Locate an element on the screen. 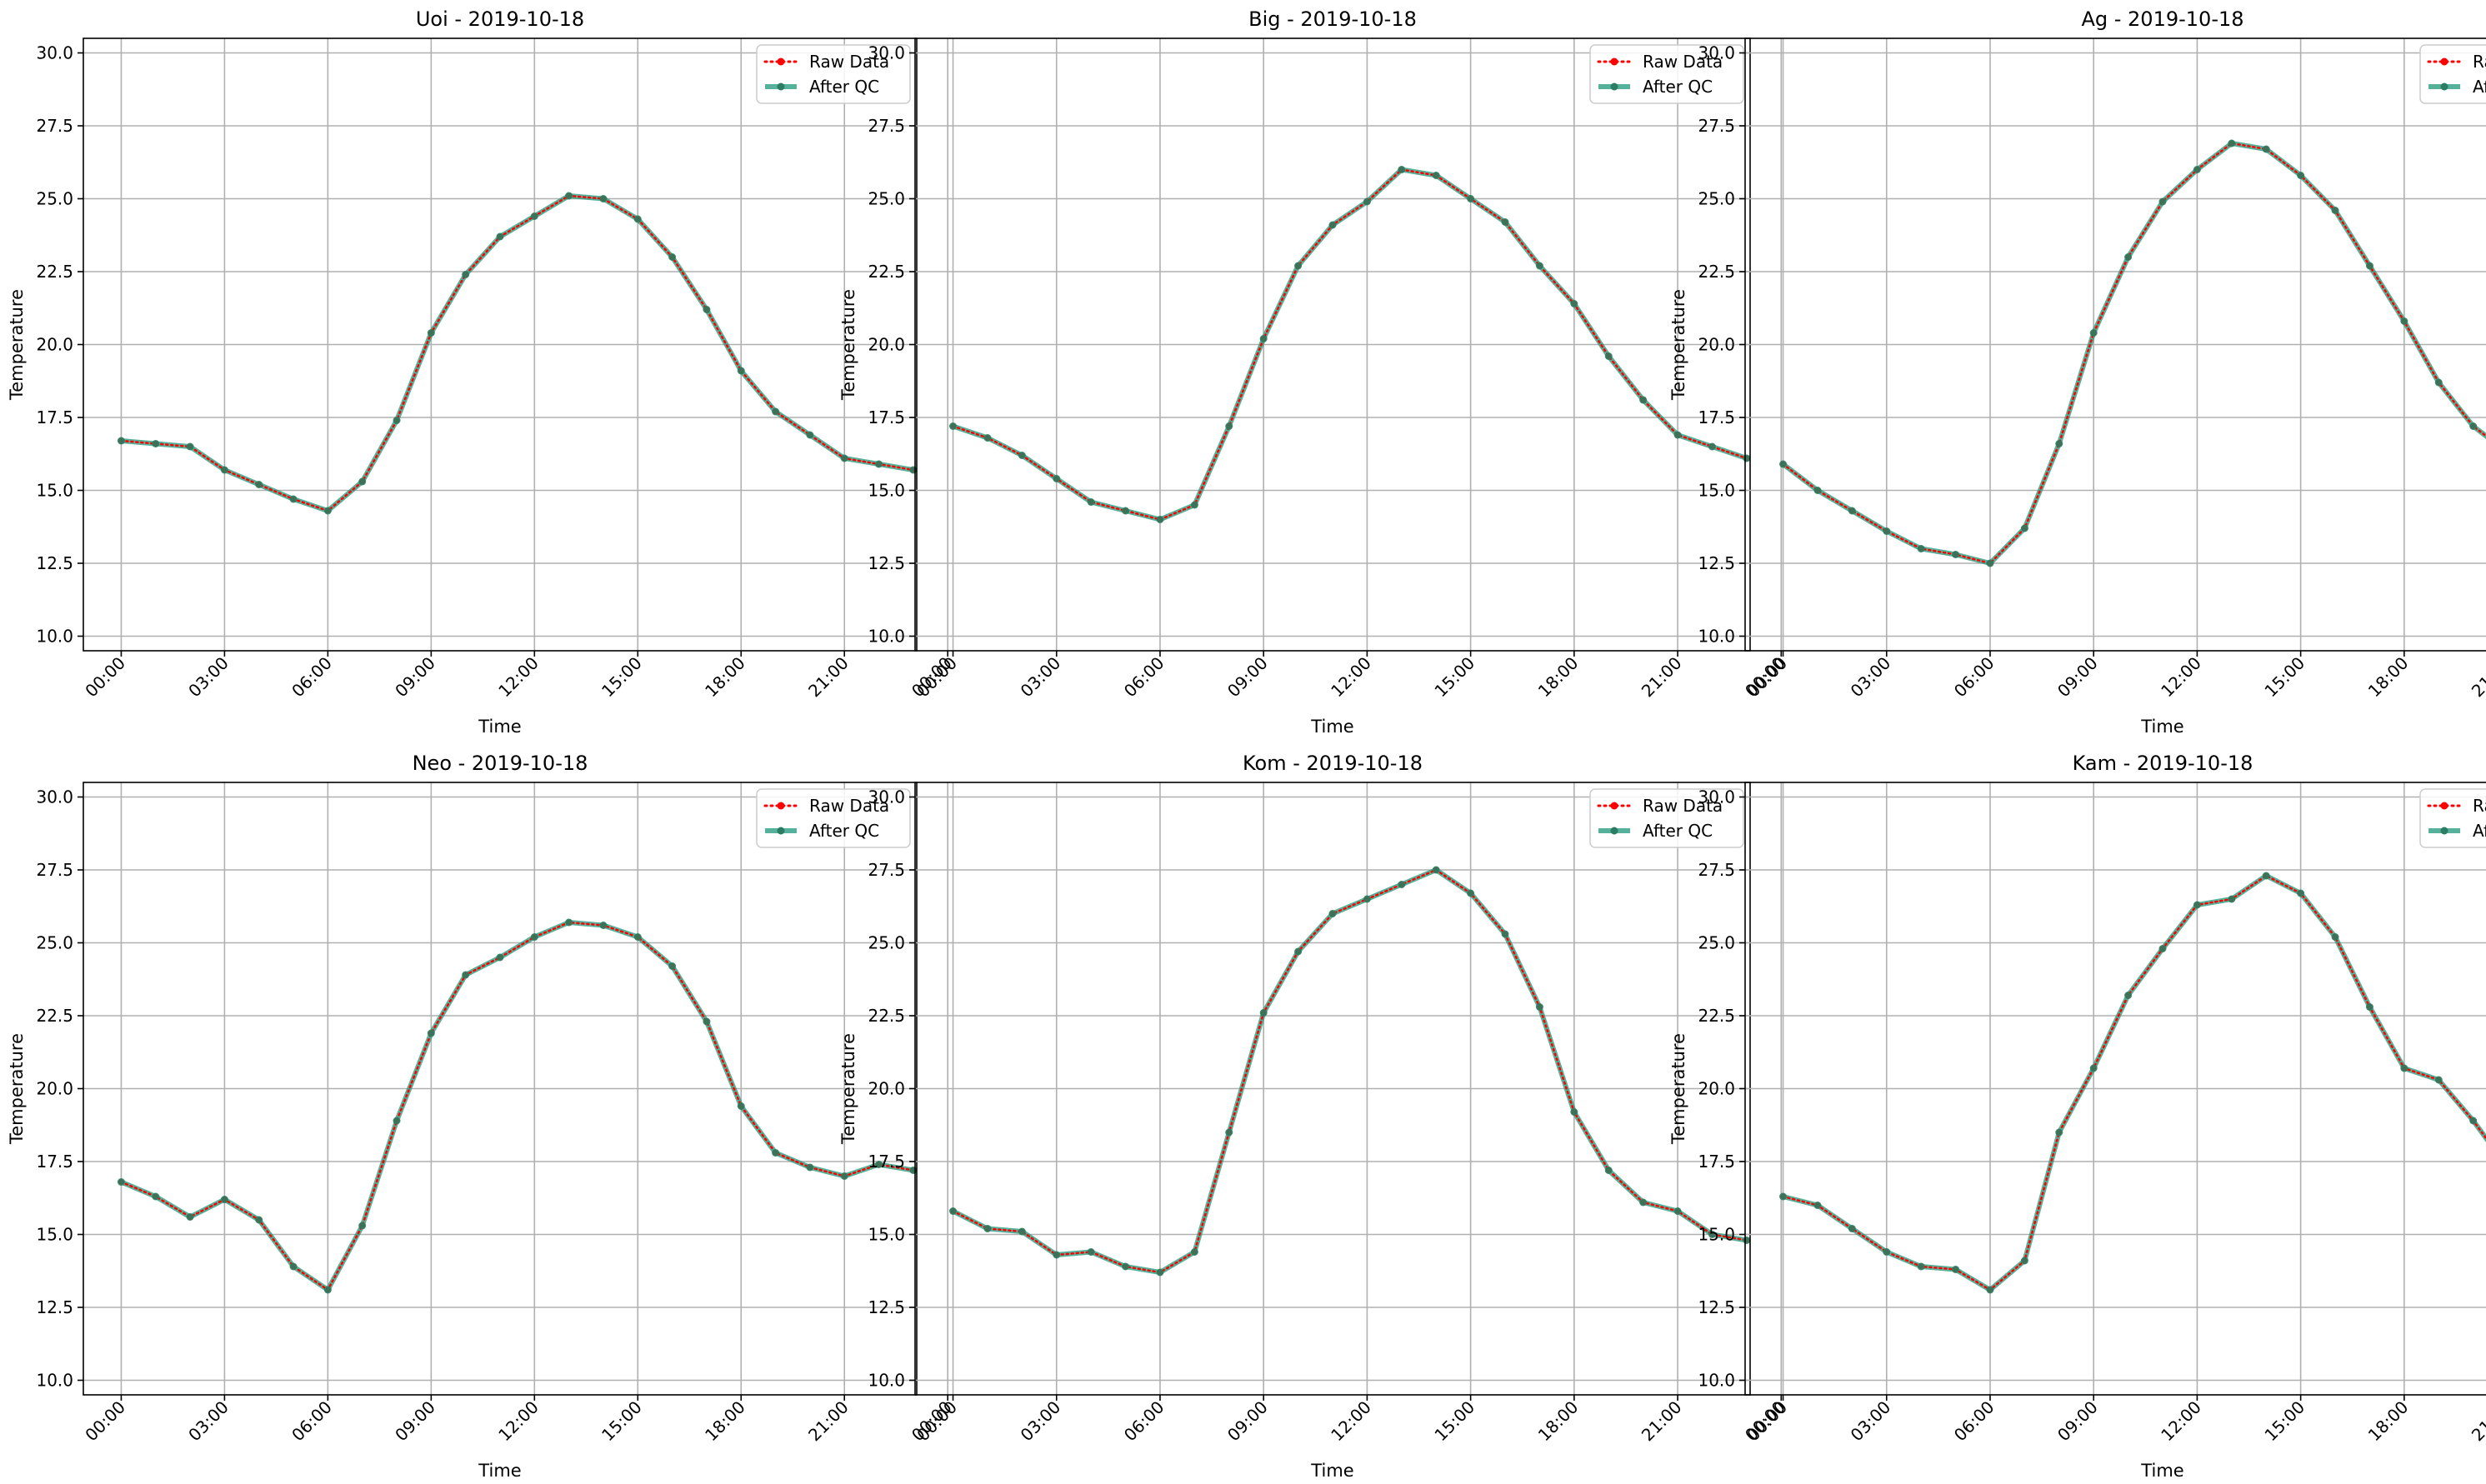 The image size is (2486, 1484). chart-title: Neo - 2019-10-18 is located at coordinates (500, 764).